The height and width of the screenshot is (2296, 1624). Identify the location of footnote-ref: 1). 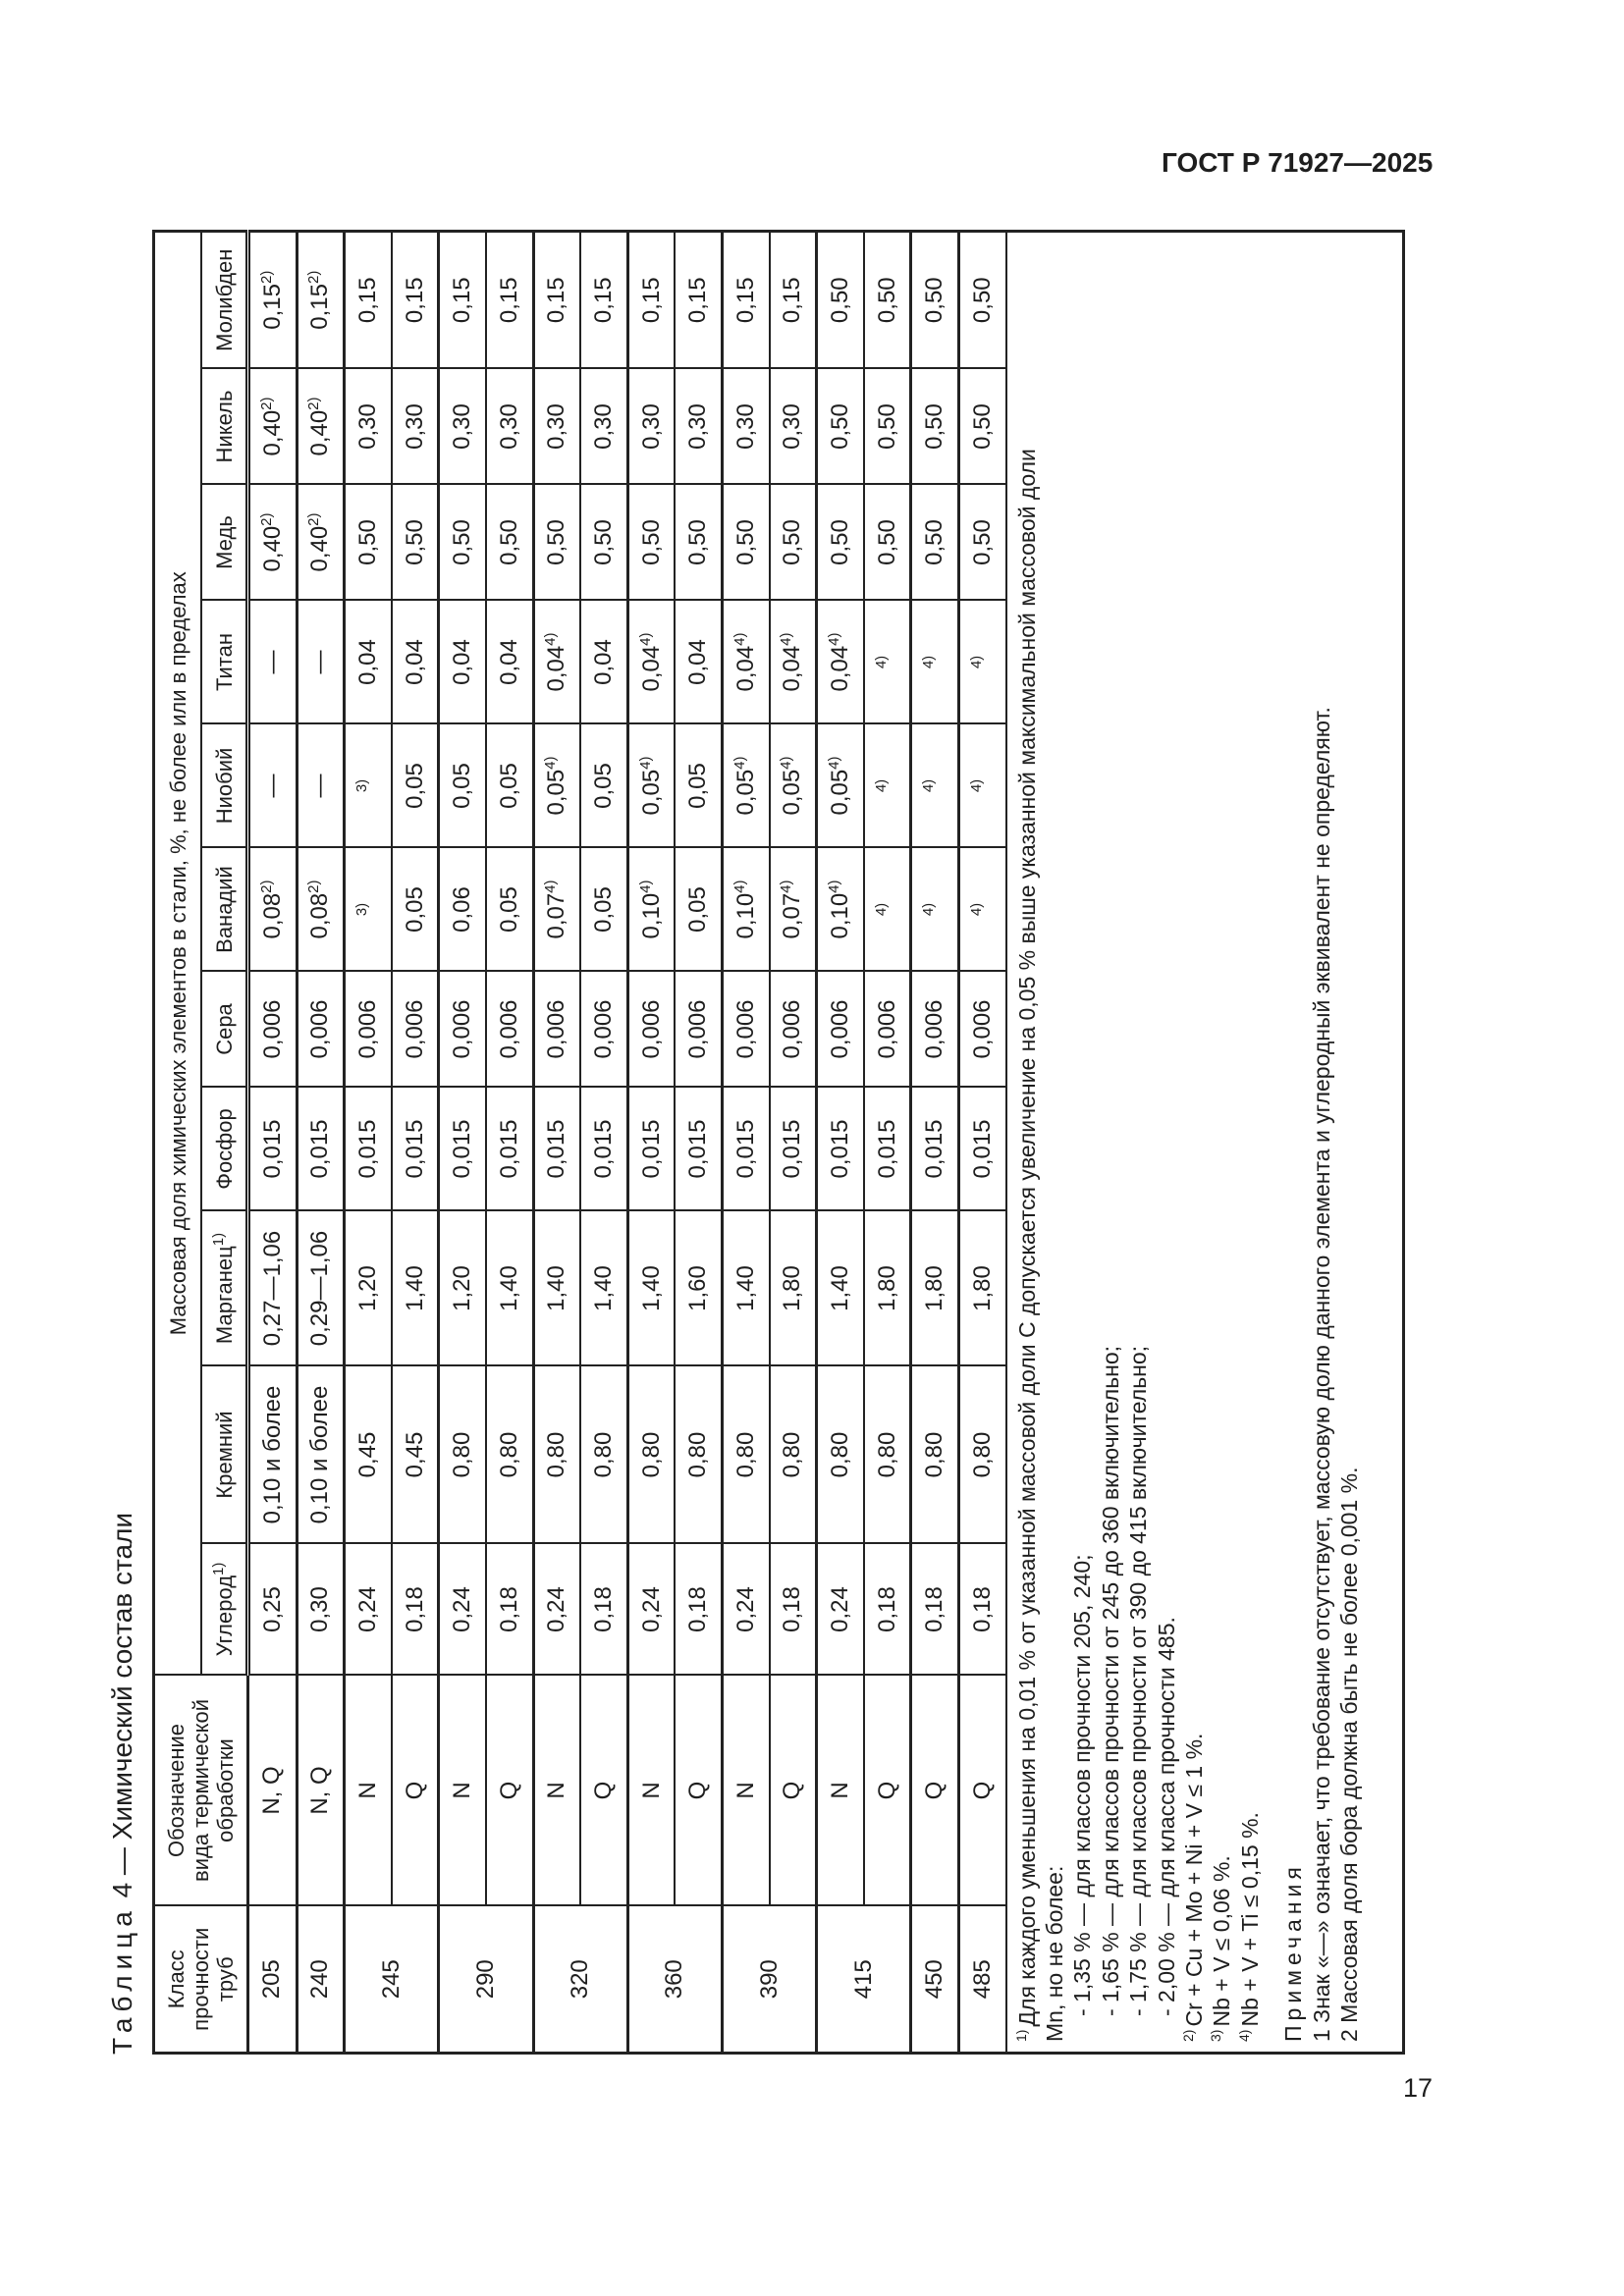
(218, 1239).